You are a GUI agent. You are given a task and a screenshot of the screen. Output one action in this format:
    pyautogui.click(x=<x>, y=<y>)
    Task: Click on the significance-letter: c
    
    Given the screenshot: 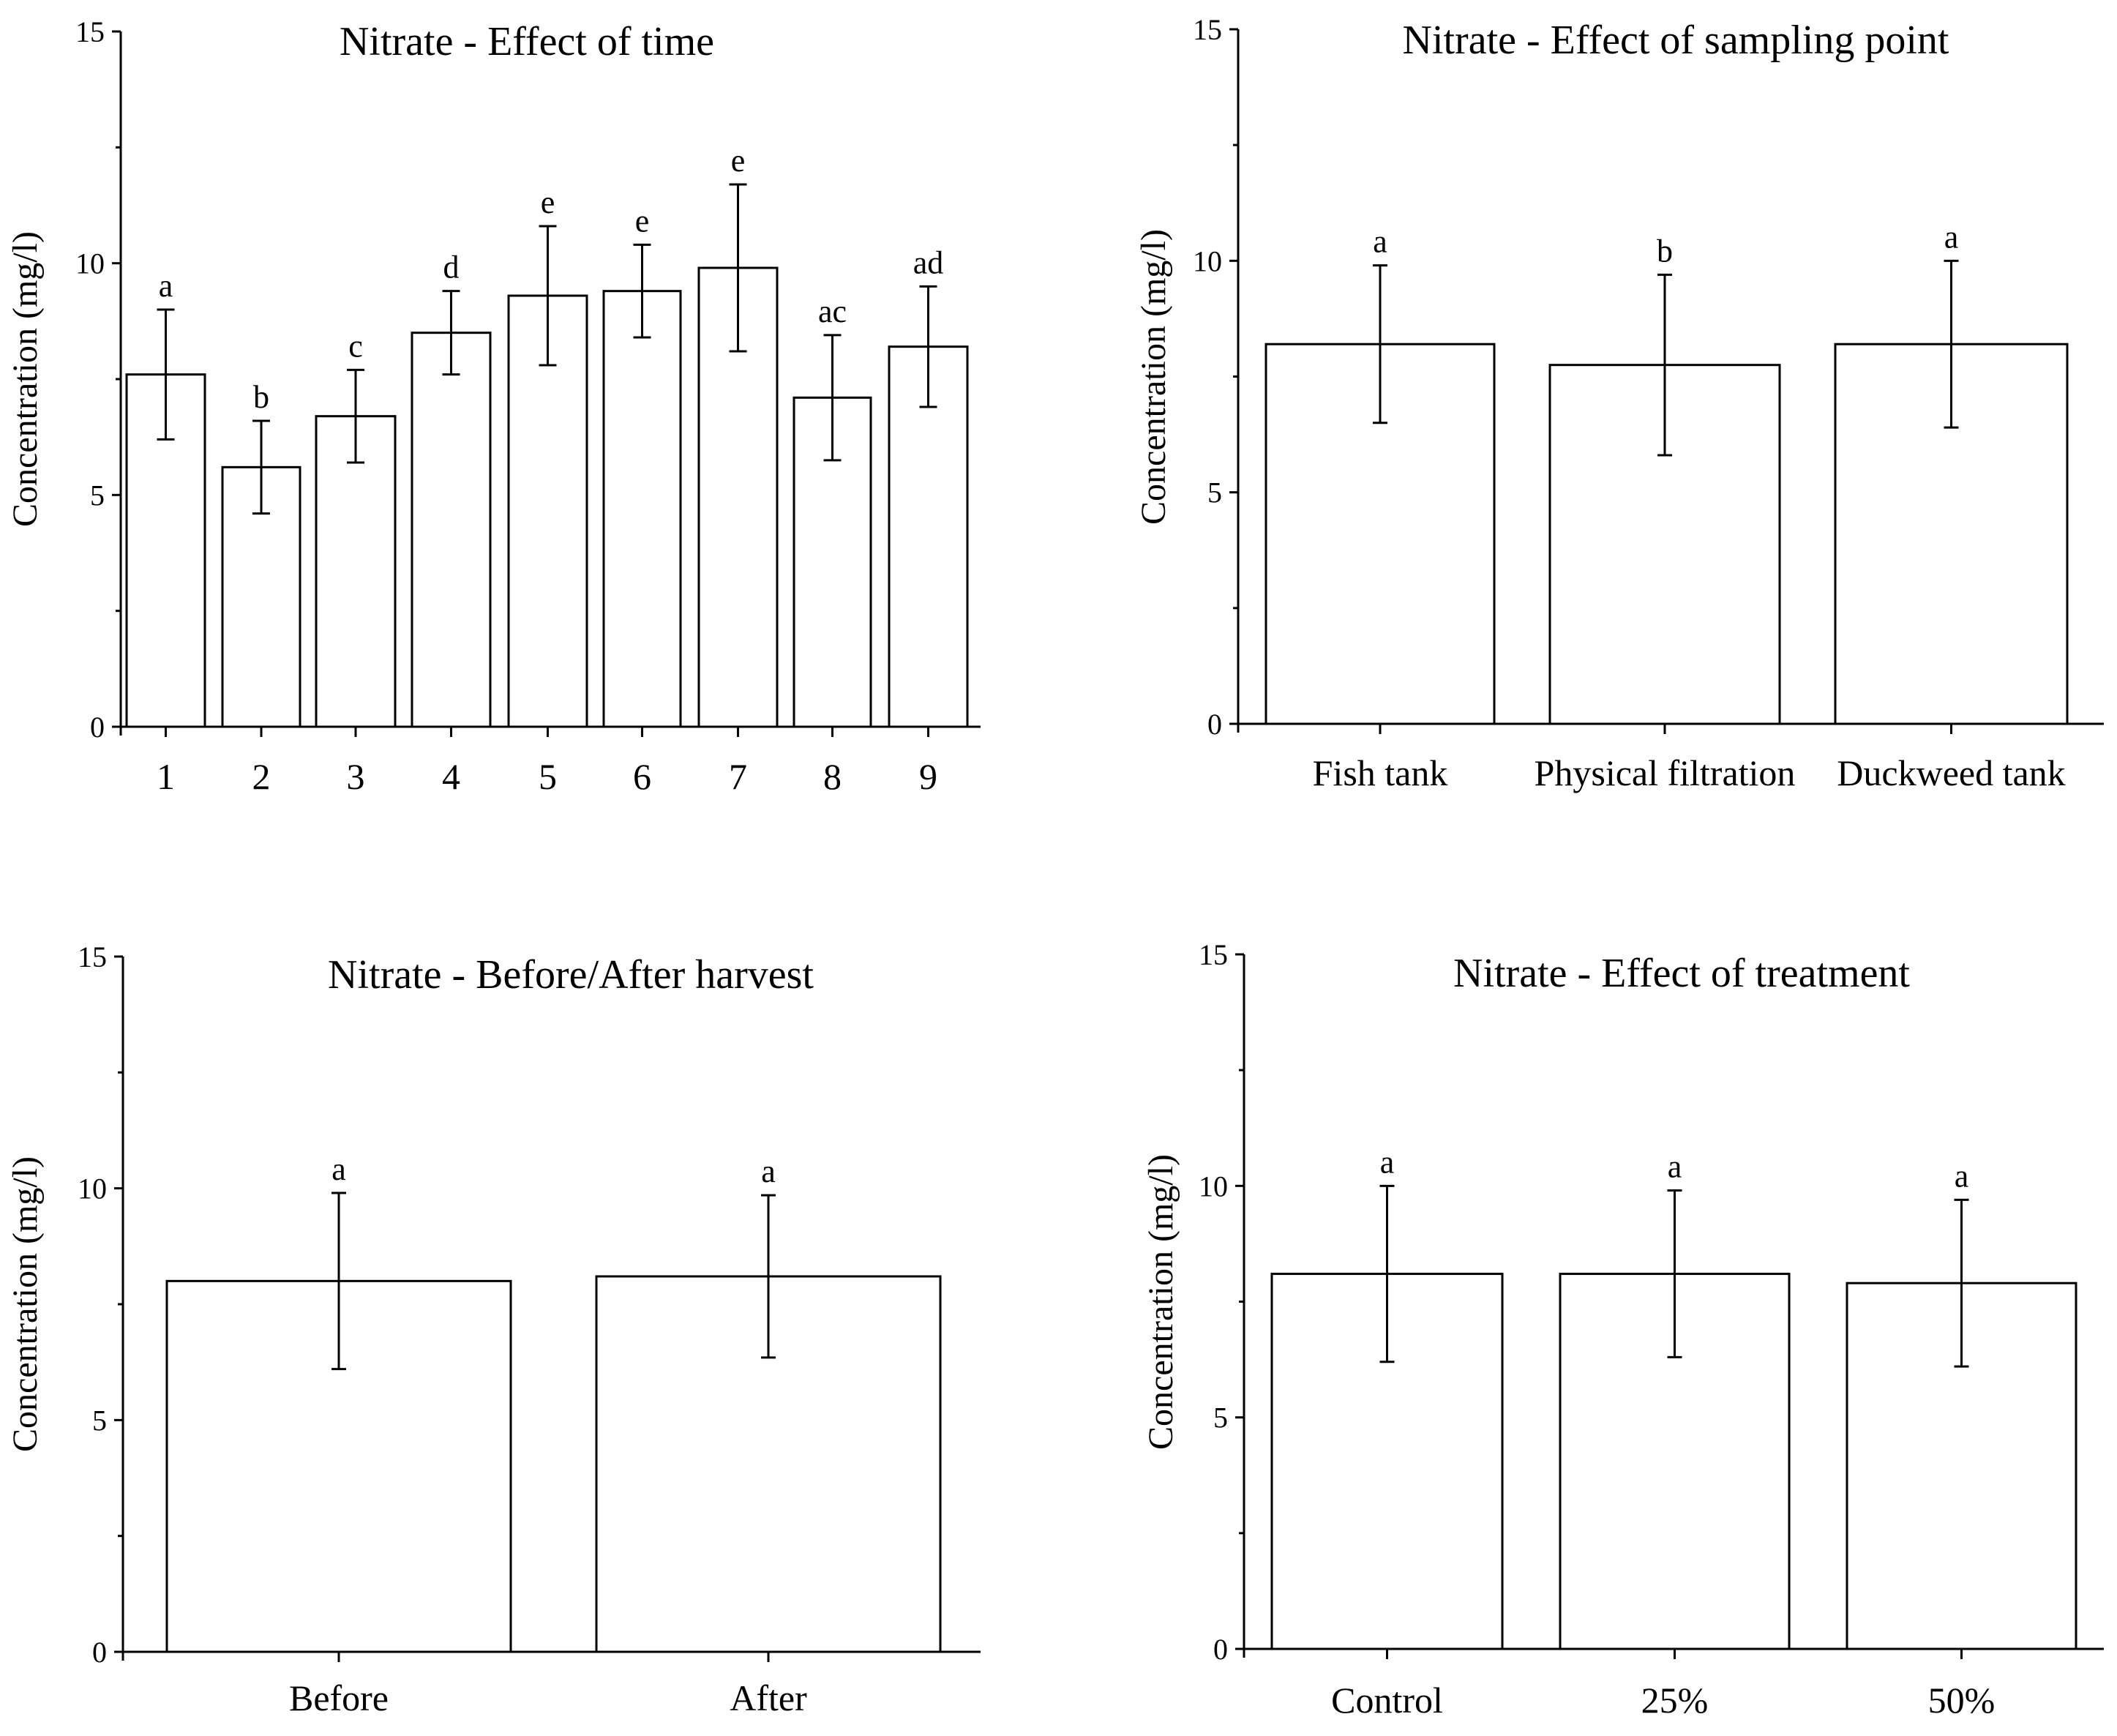 What is the action you would take?
    pyautogui.click(x=355, y=346)
    